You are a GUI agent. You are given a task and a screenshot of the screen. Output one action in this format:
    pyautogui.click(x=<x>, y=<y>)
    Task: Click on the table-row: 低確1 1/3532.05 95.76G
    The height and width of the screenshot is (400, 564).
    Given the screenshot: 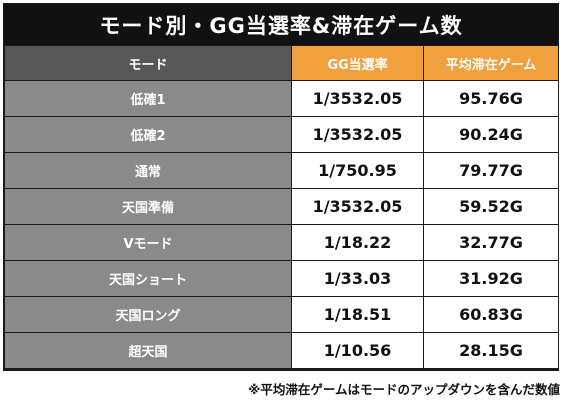 What is the action you would take?
    pyautogui.click(x=281, y=98)
    